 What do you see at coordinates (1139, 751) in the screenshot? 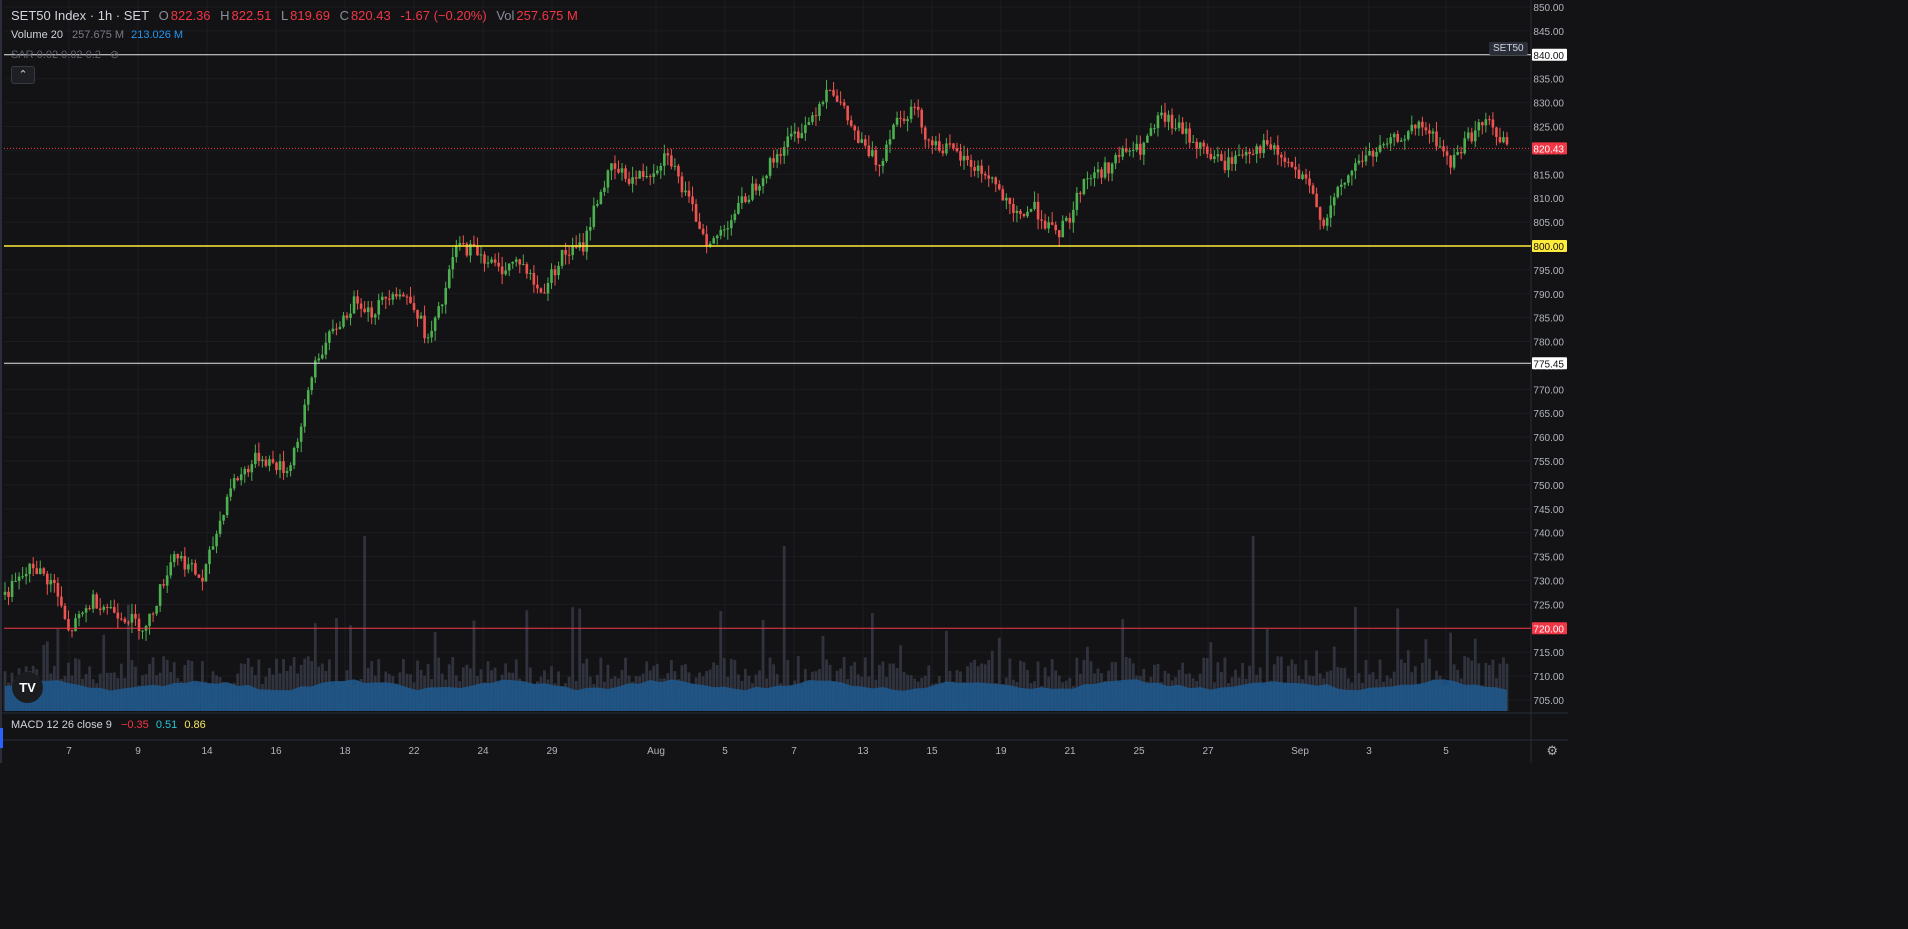
I see `time-tick-label: 25` at bounding box center [1139, 751].